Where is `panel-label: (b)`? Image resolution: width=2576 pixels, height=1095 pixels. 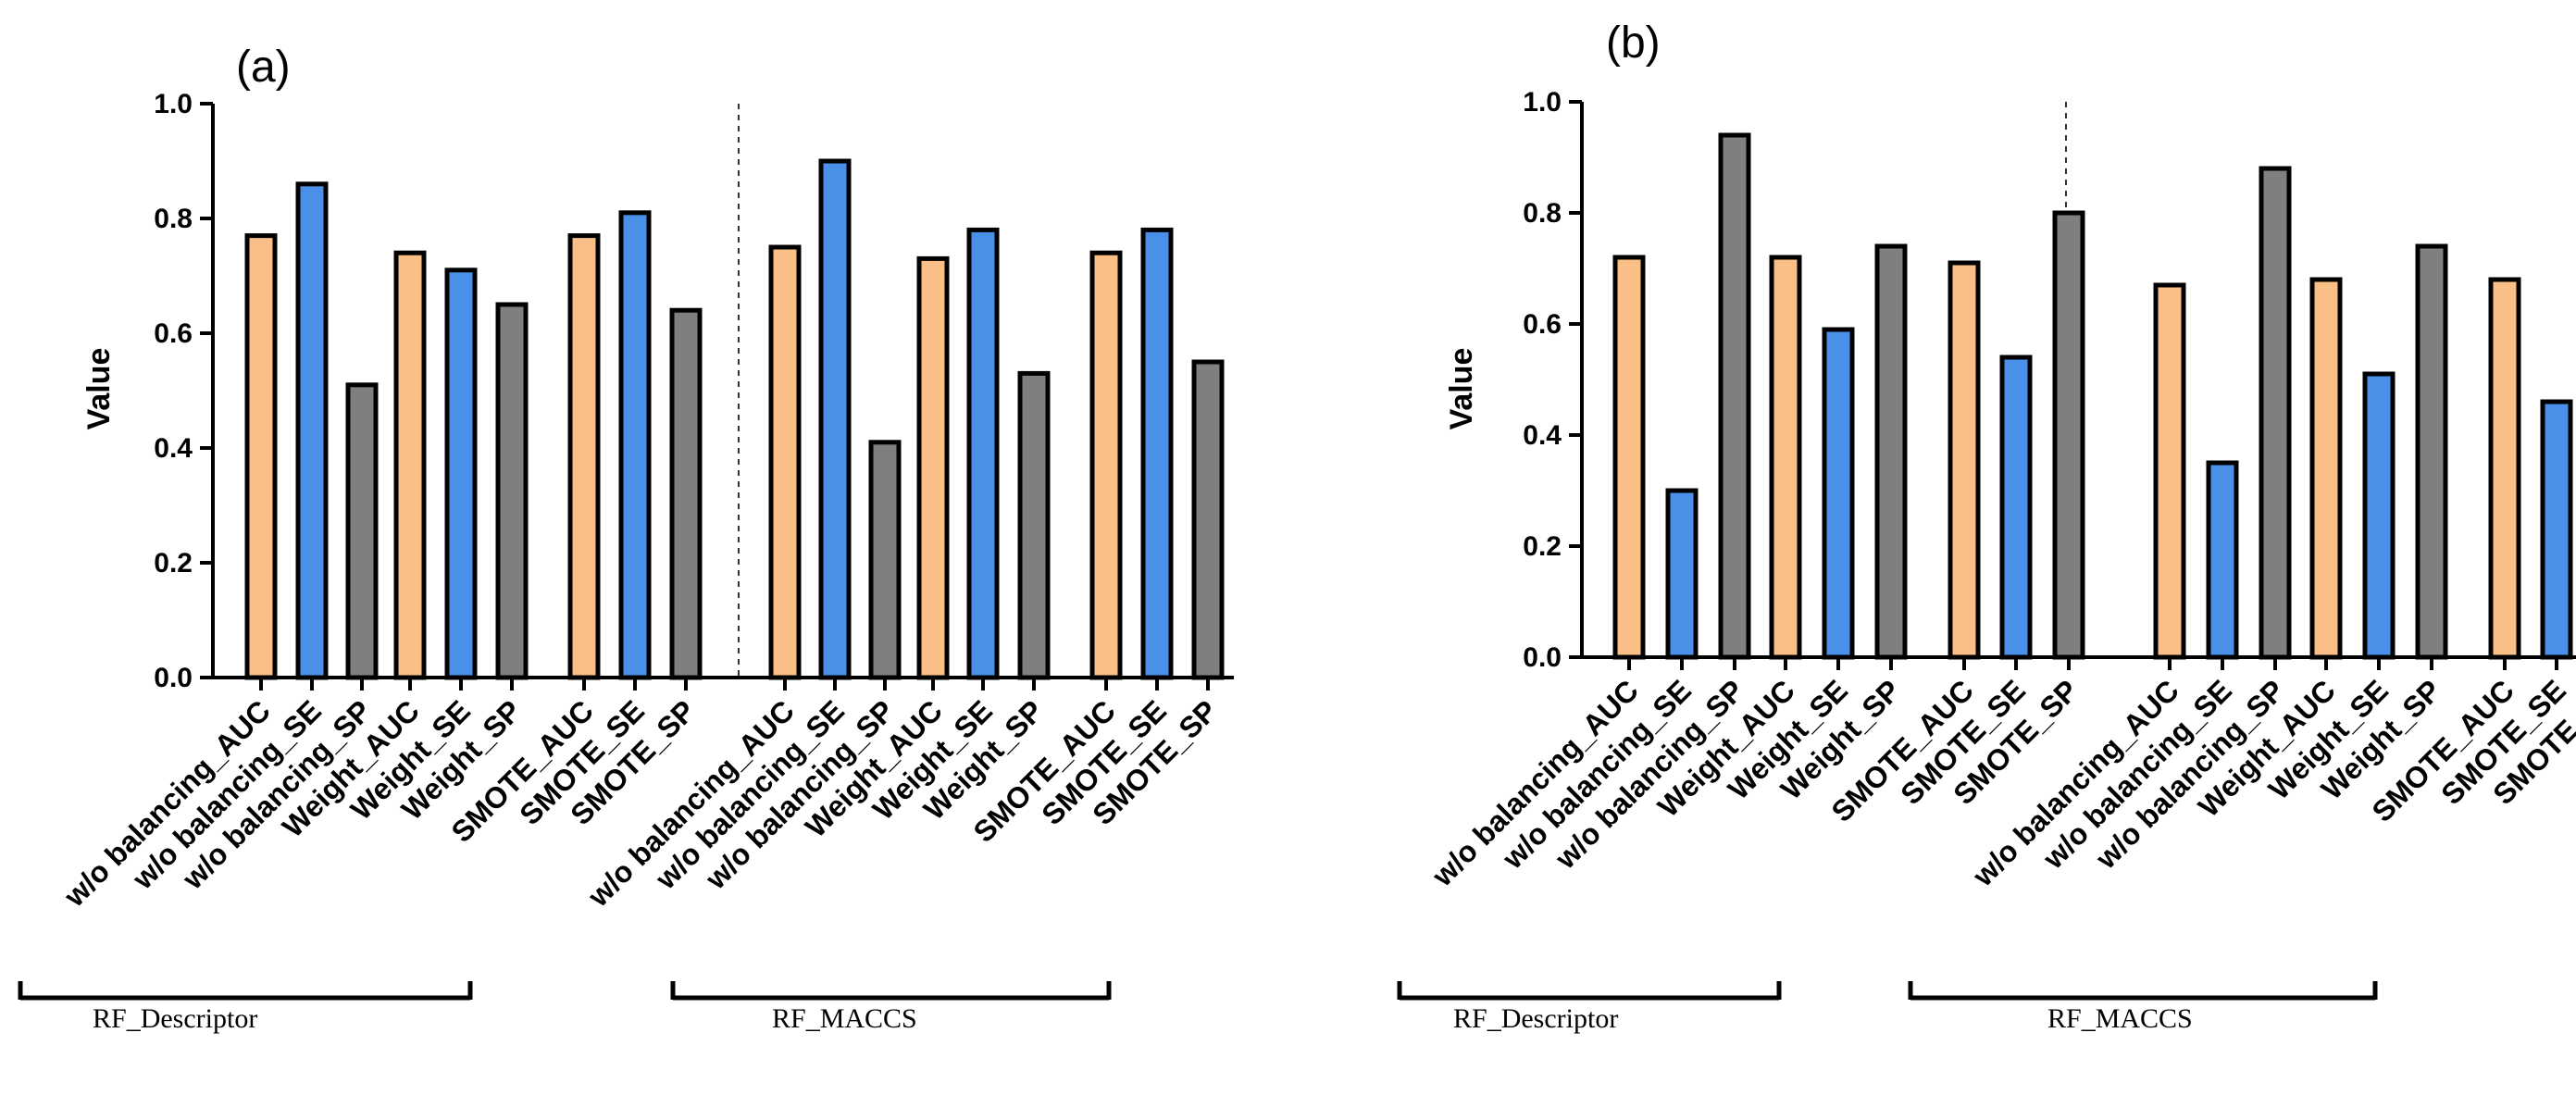 panel-label: (b) is located at coordinates (1633, 43).